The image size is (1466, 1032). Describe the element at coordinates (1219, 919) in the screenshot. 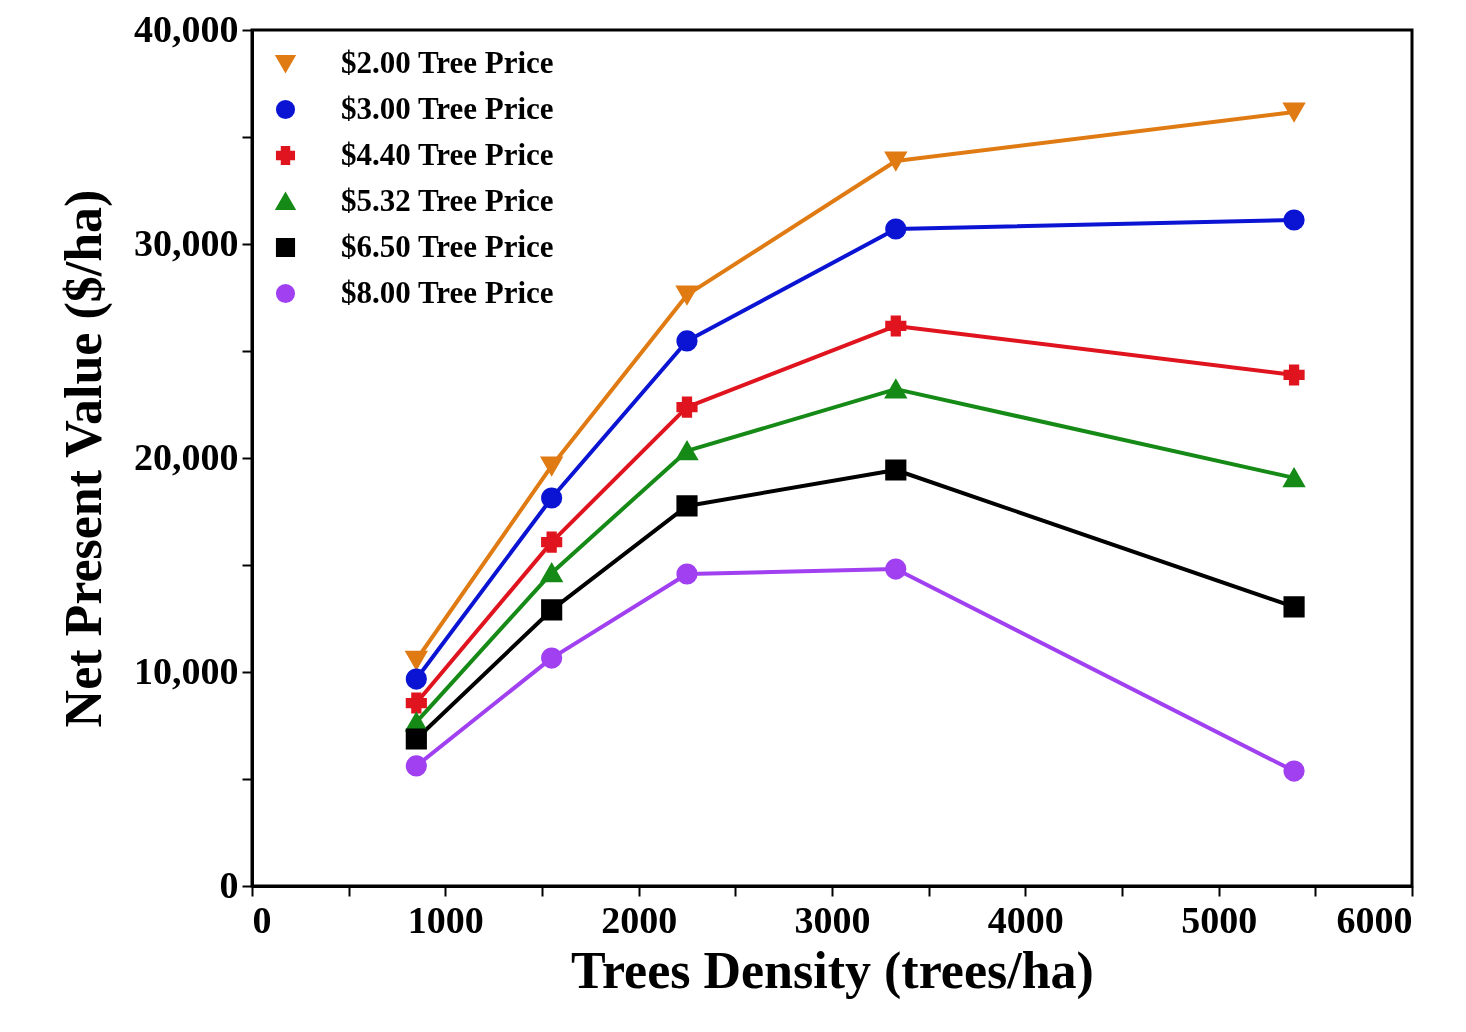

I see `x-tick-label: 5000` at that location.